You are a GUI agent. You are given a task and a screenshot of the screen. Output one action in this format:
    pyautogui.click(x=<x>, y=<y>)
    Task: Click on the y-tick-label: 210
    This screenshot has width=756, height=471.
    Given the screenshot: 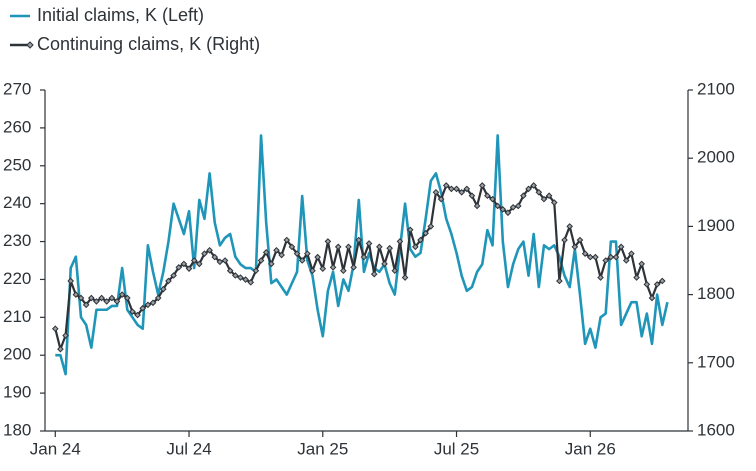 What is the action you would take?
    pyautogui.click(x=17, y=316)
    